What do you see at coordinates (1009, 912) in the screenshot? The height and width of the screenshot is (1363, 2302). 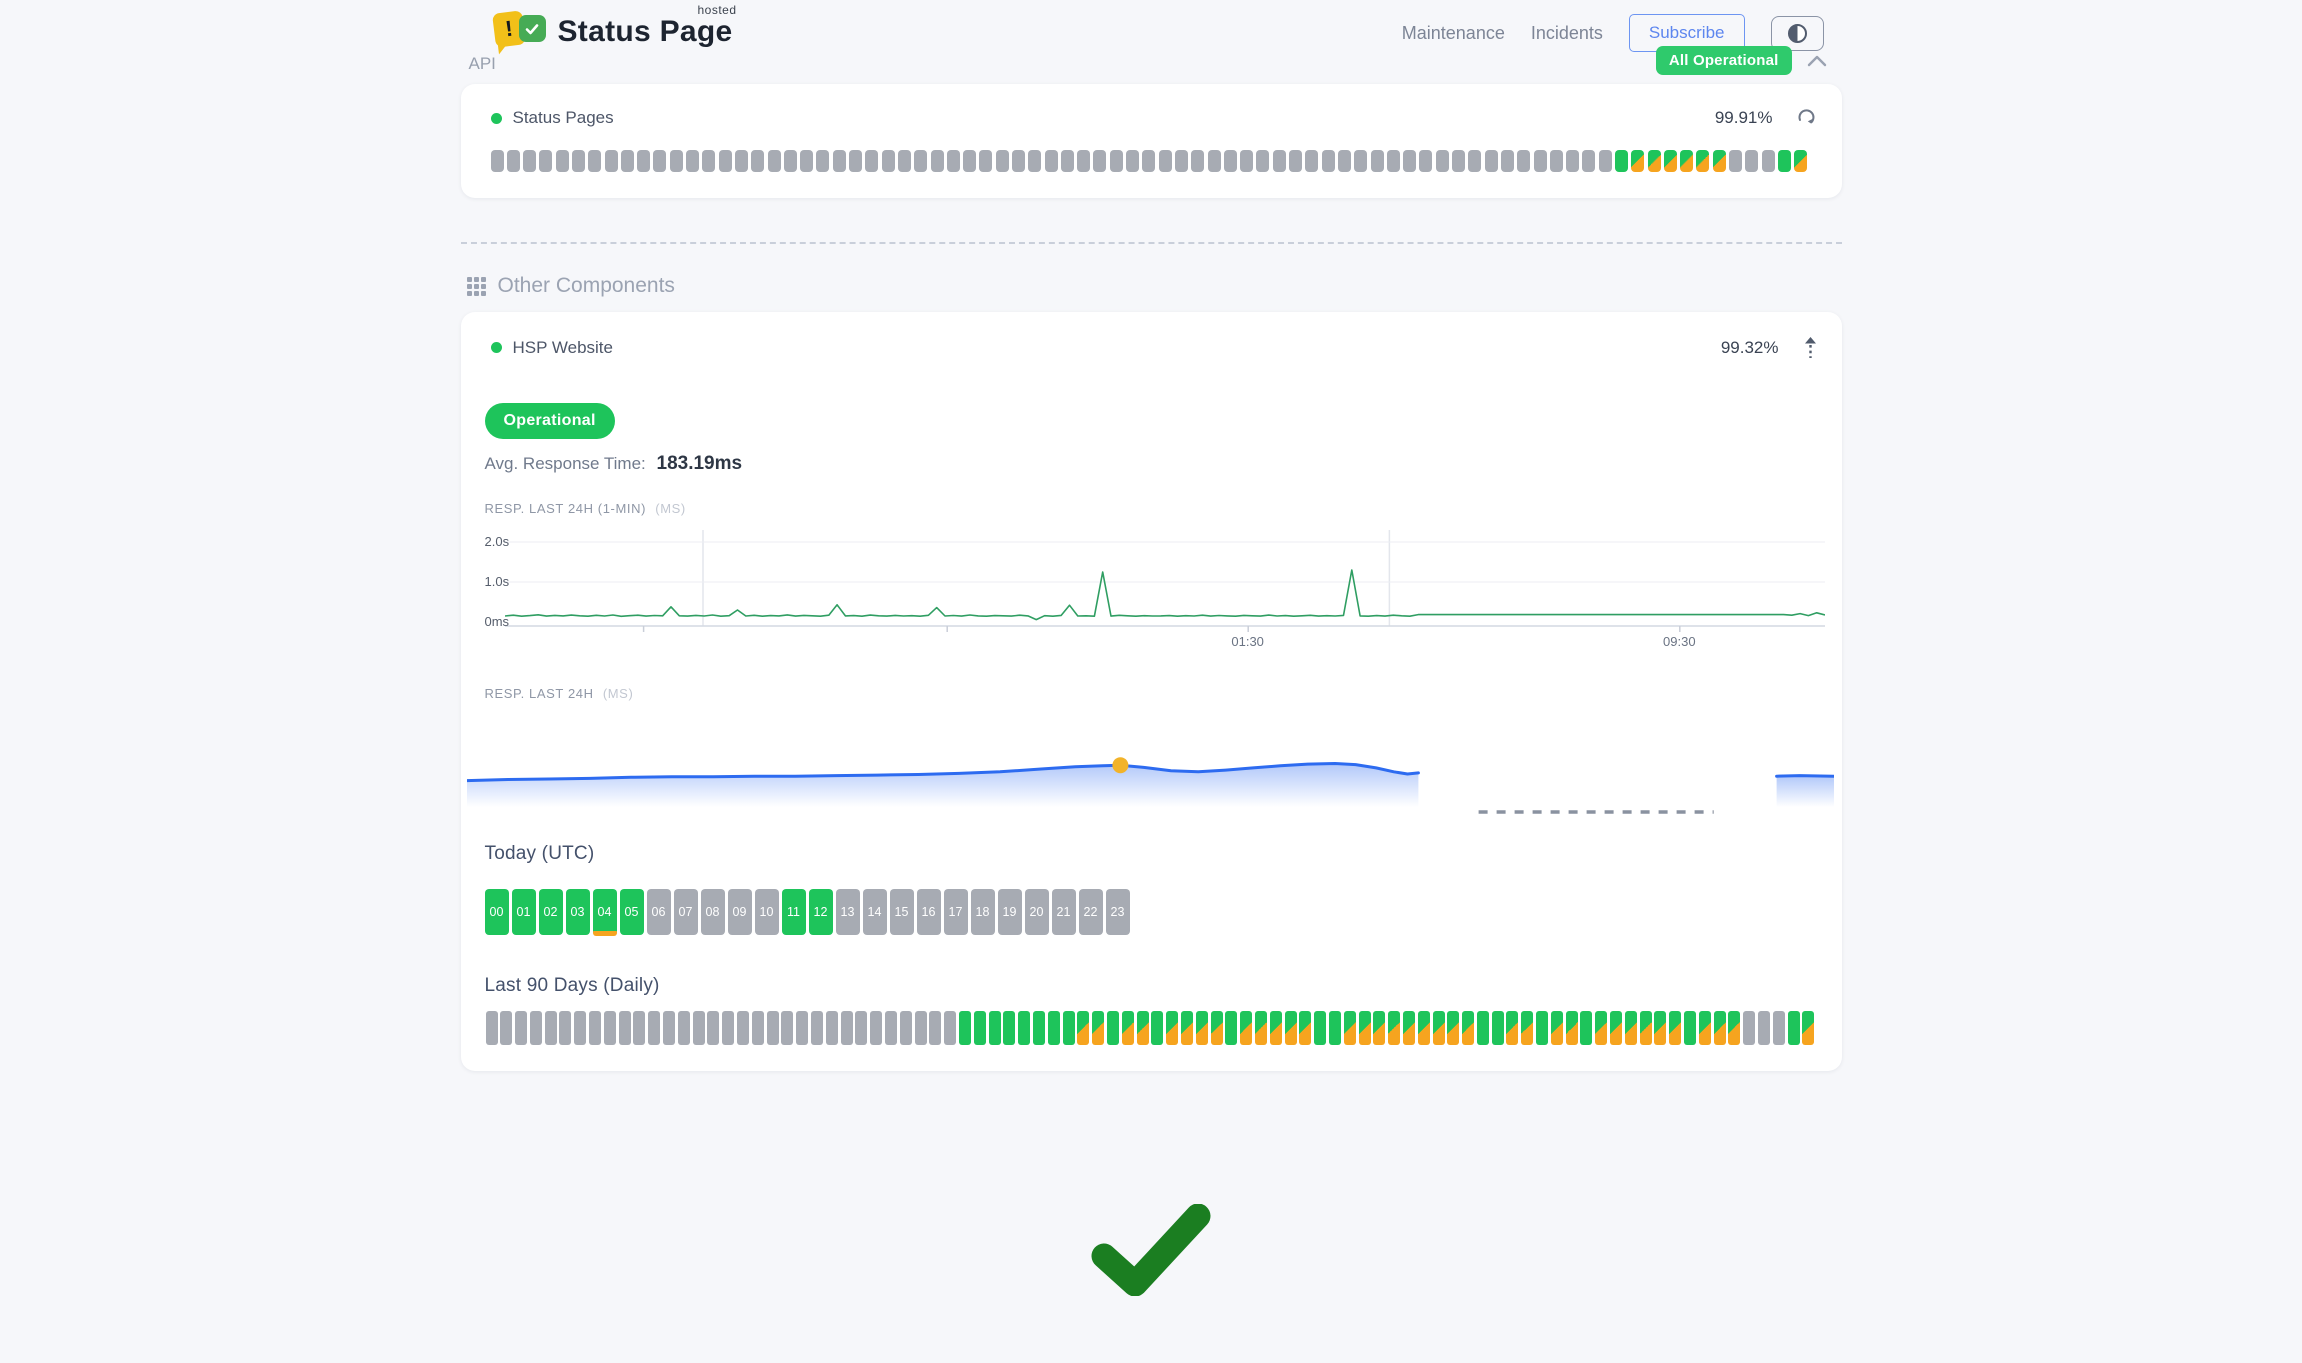 I see `hour-block: 19` at bounding box center [1009, 912].